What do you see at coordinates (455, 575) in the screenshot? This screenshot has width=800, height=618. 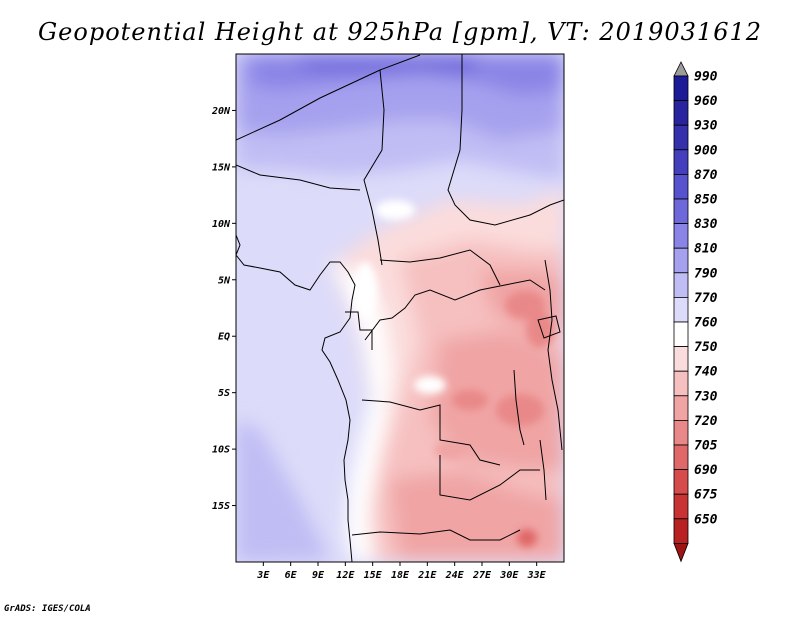 I see `lon-tick-label: 24E` at bounding box center [455, 575].